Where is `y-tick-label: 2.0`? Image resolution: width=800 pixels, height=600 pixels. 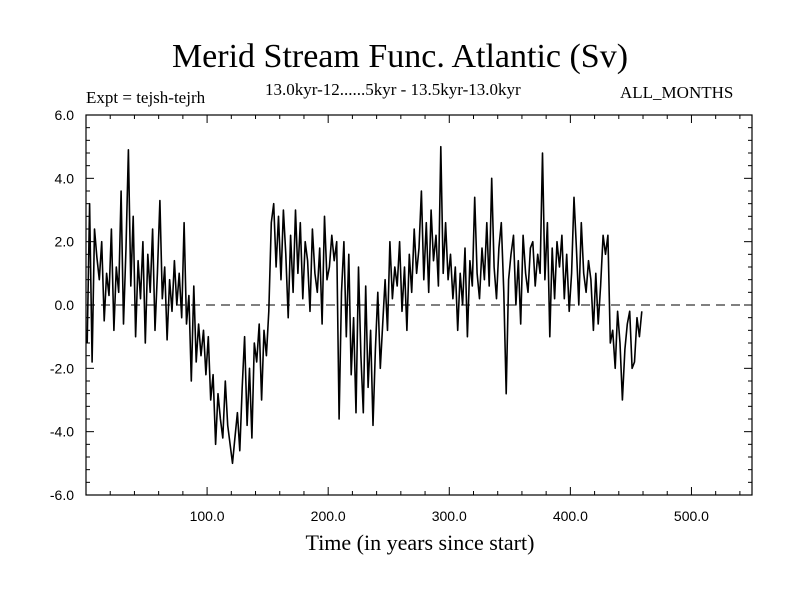
y-tick-label: 2.0 is located at coordinates (65, 242).